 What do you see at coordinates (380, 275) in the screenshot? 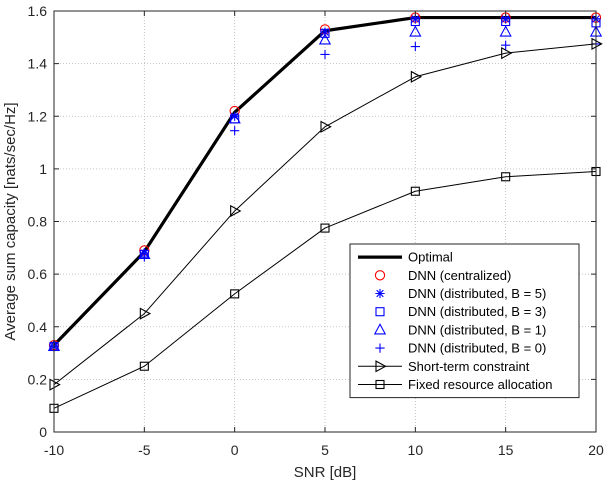
I see `circle-marker` at bounding box center [380, 275].